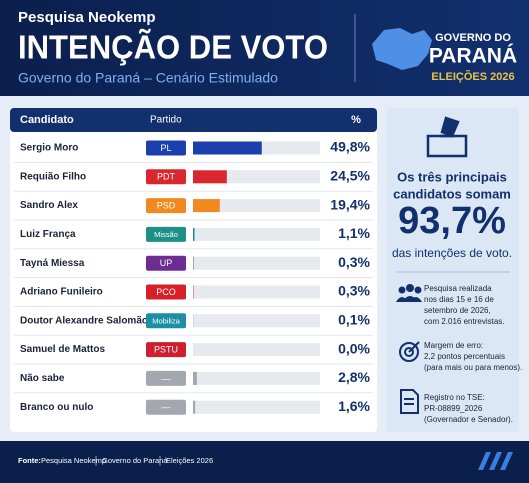 The width and height of the screenshot is (529, 483). Describe the element at coordinates (61, 292) in the screenshot. I see `candidate-name: Adriano Funileiro` at that location.